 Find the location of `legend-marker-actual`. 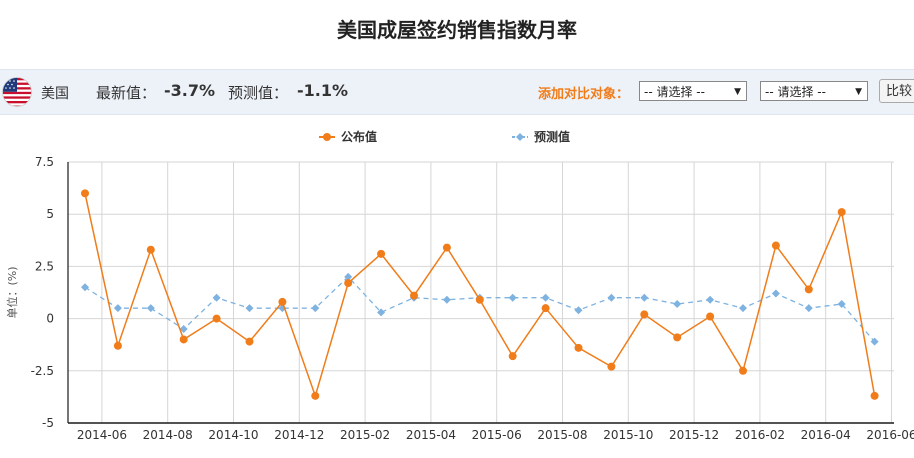

legend-marker-actual is located at coordinates (327, 137).